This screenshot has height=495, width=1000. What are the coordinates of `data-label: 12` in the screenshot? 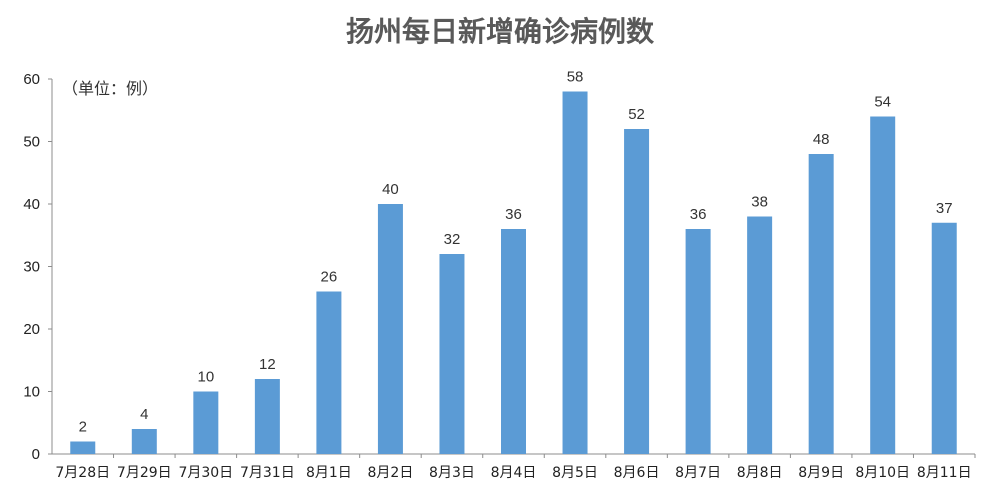 It's located at (267, 364).